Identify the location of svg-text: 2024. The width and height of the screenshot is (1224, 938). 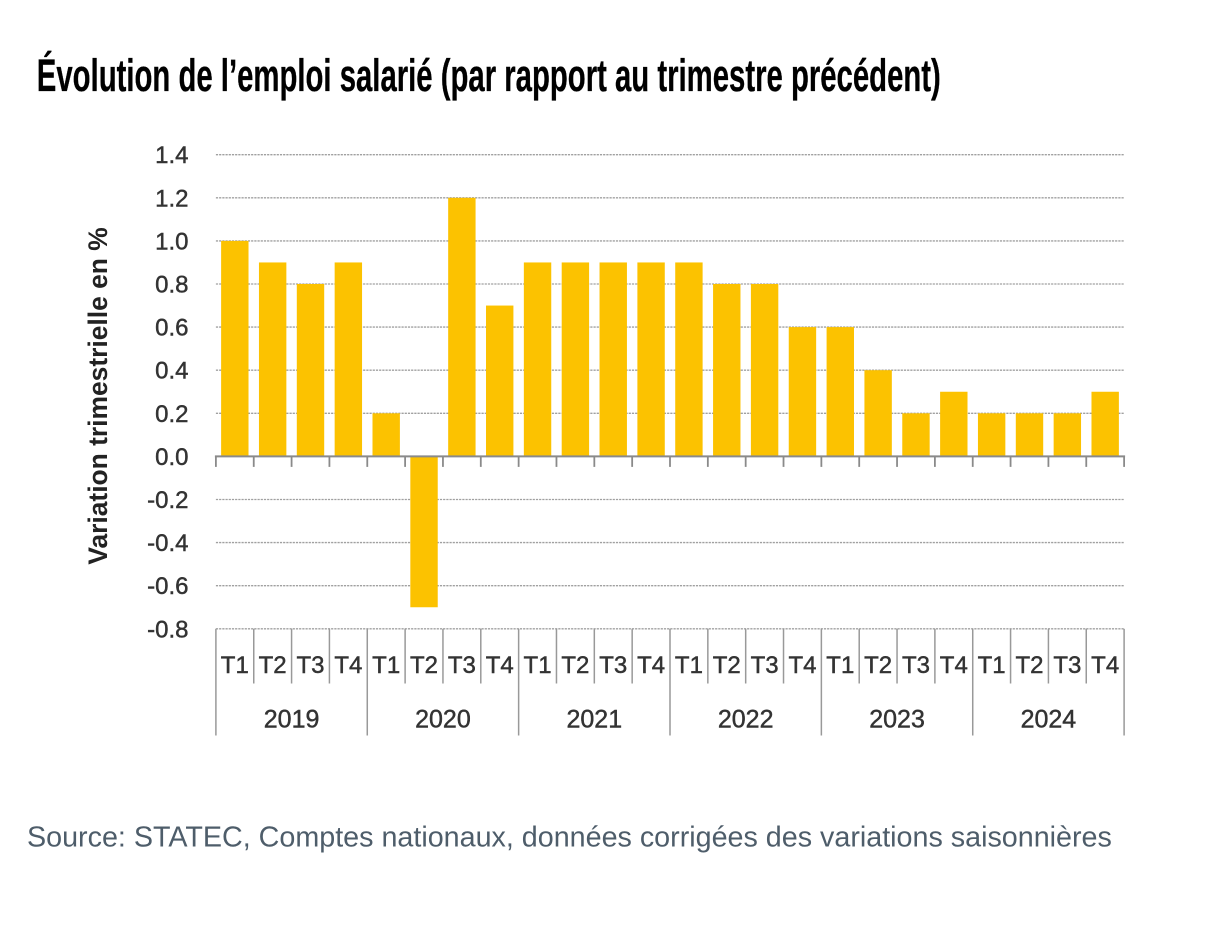
(1049, 720).